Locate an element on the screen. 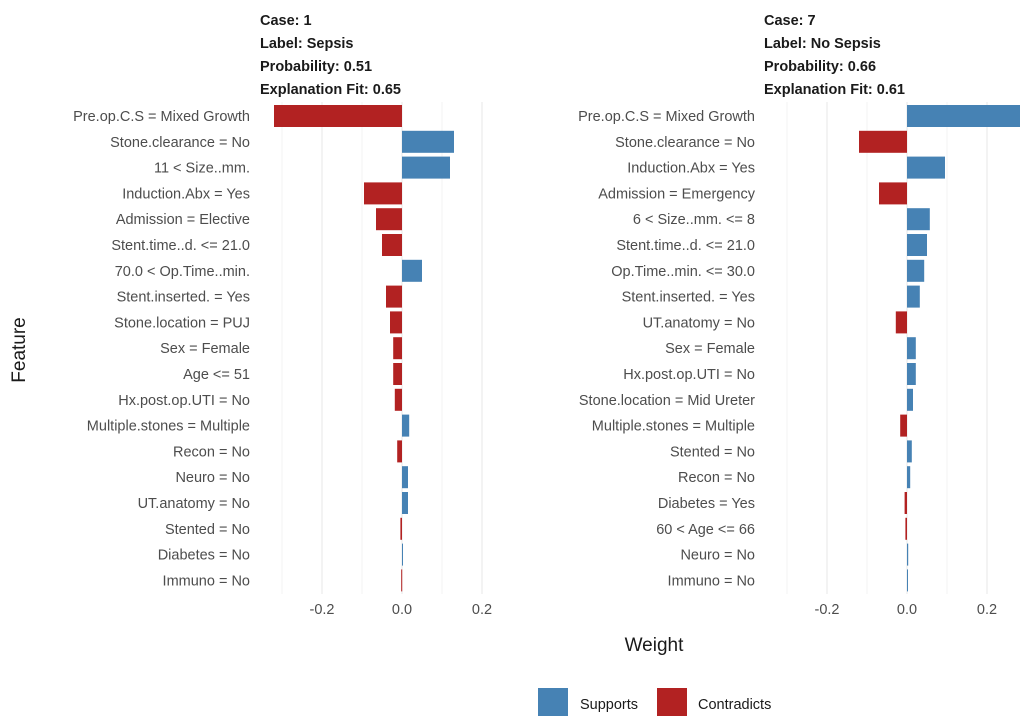 Image resolution: width=1020 pixels, height=716 pixels. feature-label: 70.0 < Op.Time..min. is located at coordinates (182, 272).